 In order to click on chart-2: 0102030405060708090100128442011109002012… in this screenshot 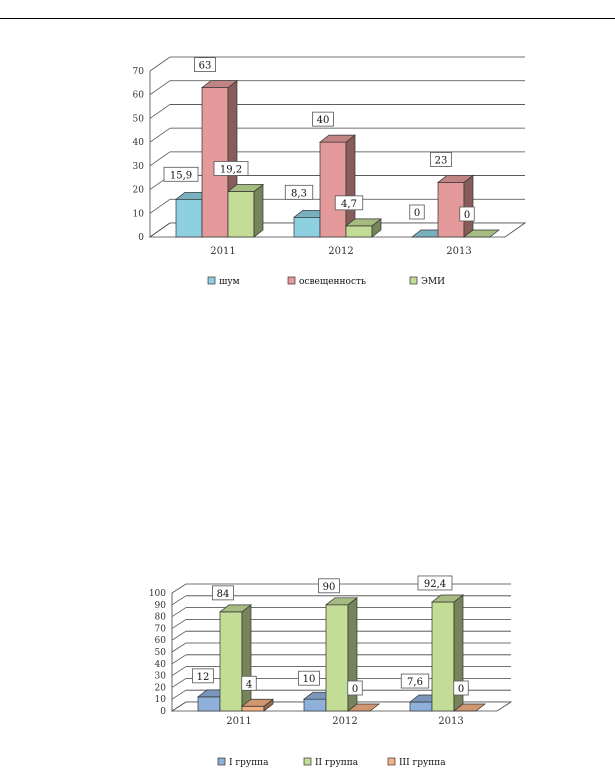, I will do `click(331, 671)`.